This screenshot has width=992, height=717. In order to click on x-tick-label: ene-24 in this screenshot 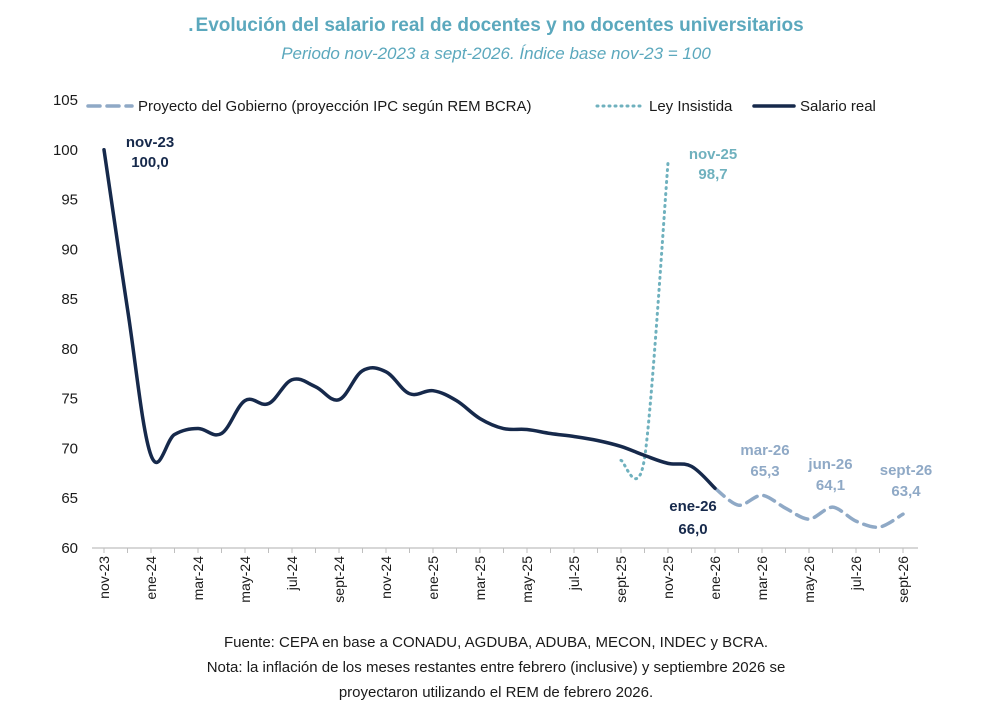, I will do `click(151, 578)`.